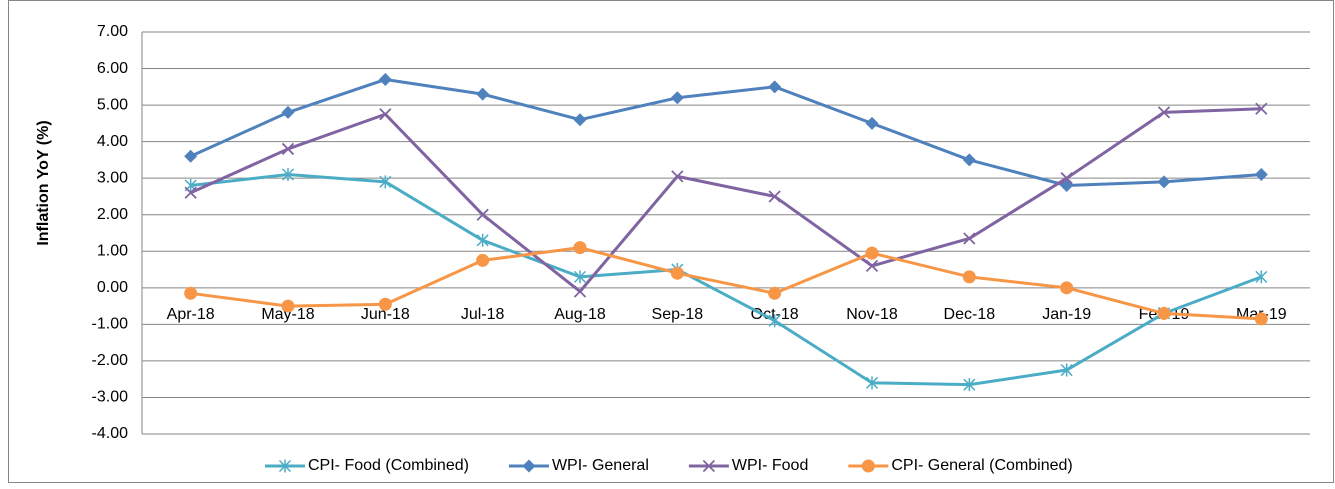 This screenshot has height=489, width=1335. I want to click on x-tick-label: Sep-18, so click(678, 314).